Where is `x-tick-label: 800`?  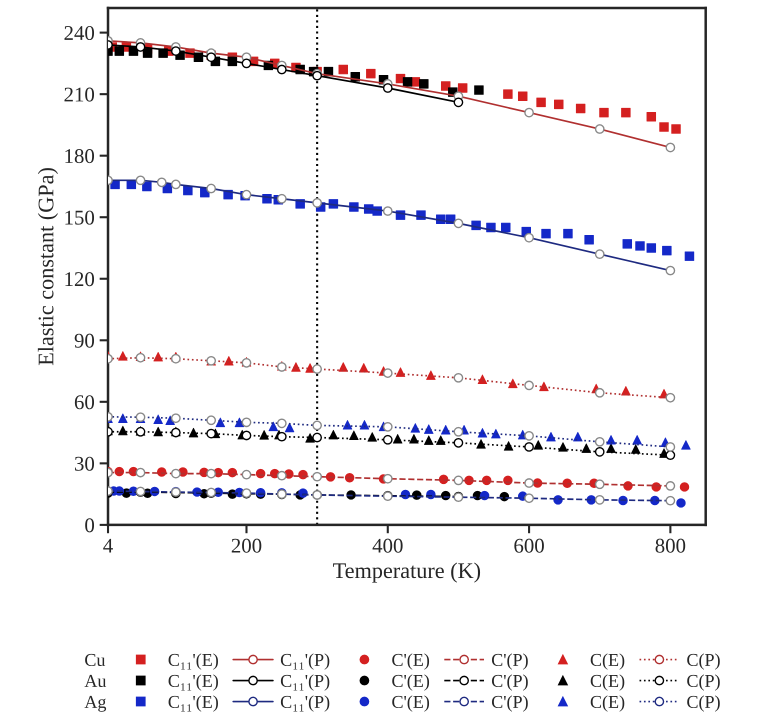 x-tick-label: 800 is located at coordinates (671, 545).